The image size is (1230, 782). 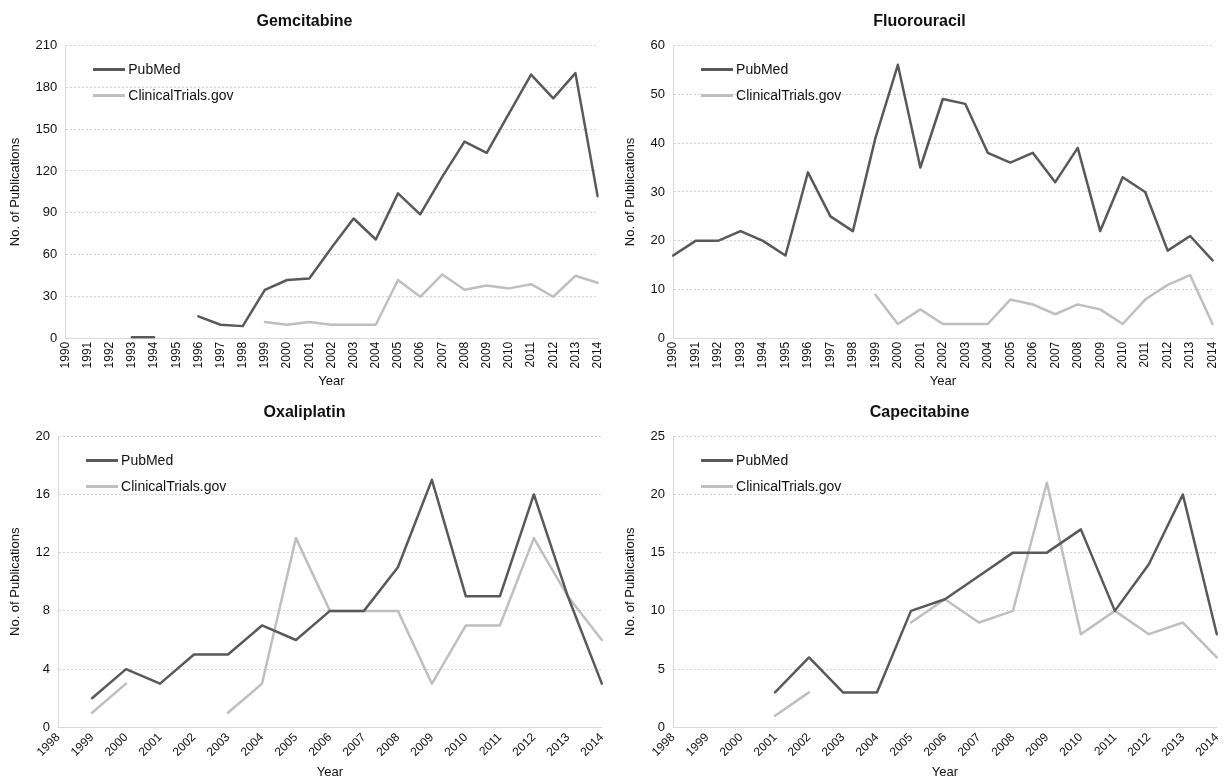 I want to click on chart-title: Oxaliplatin, so click(x=304, y=412).